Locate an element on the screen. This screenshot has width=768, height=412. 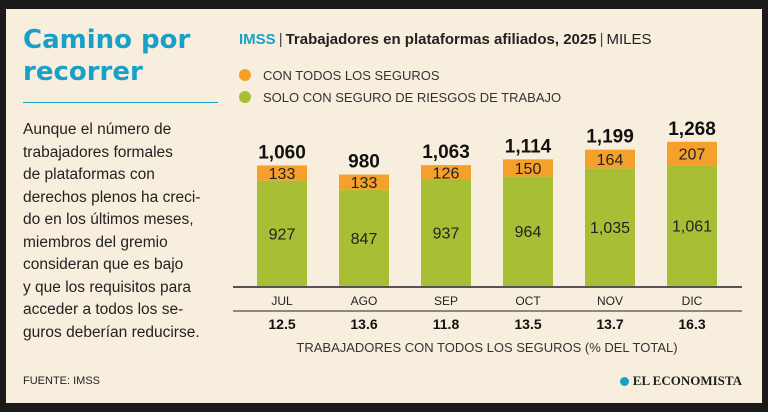
bar-total-label: 1,063 is located at coordinates (446, 152).